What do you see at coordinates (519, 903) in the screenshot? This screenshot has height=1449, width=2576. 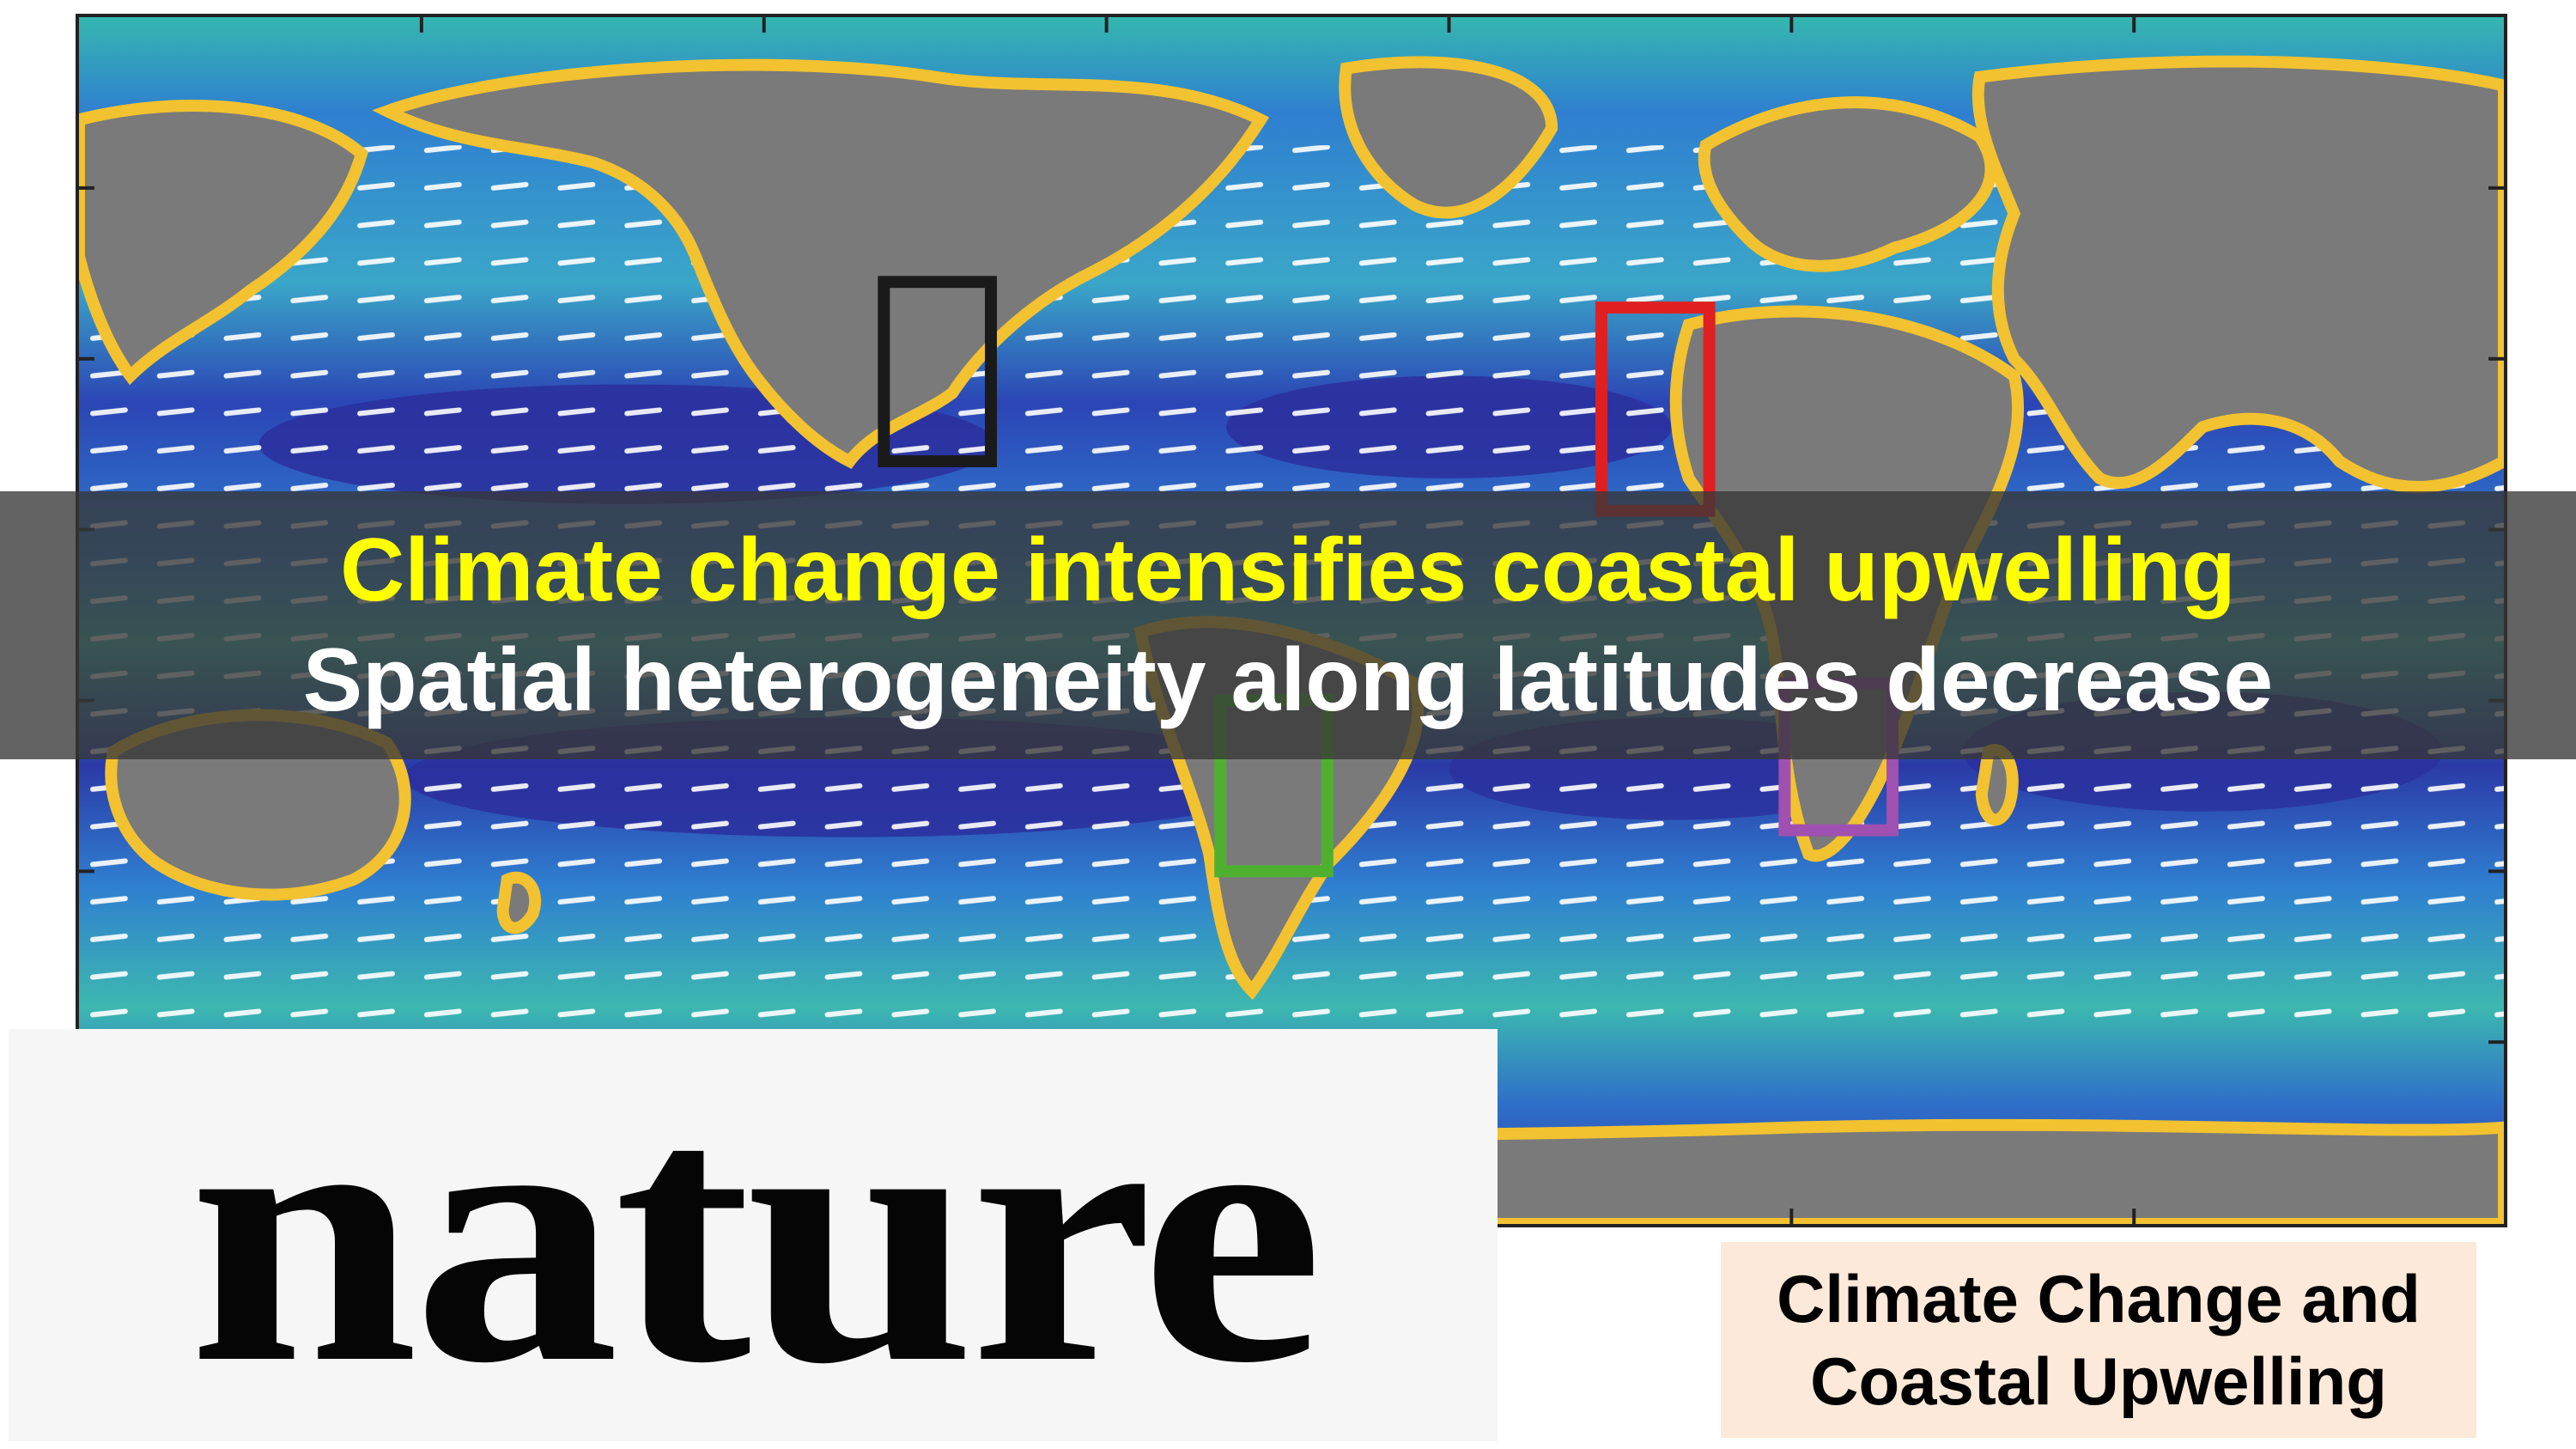 I see `new-zealand` at bounding box center [519, 903].